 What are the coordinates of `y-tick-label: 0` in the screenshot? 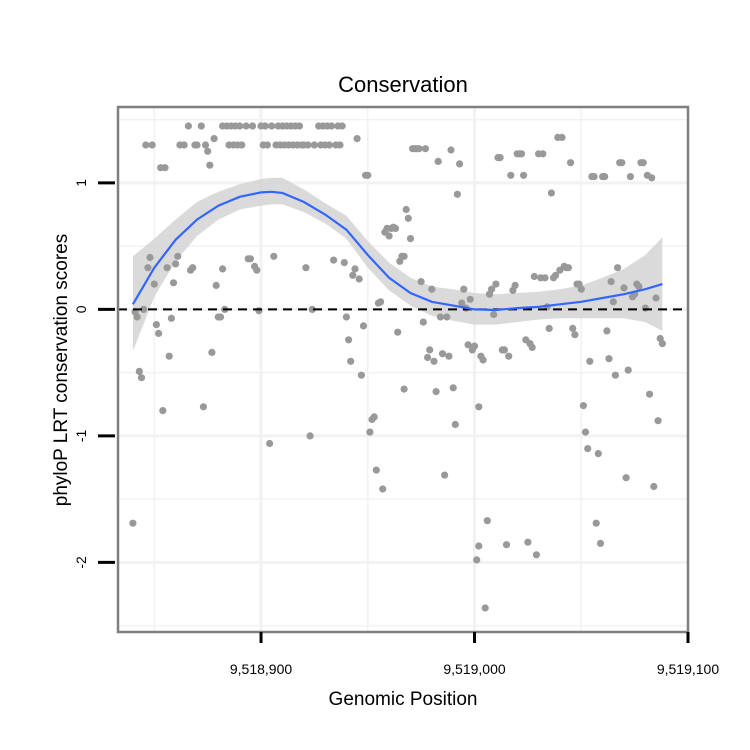 It's located at (81, 309).